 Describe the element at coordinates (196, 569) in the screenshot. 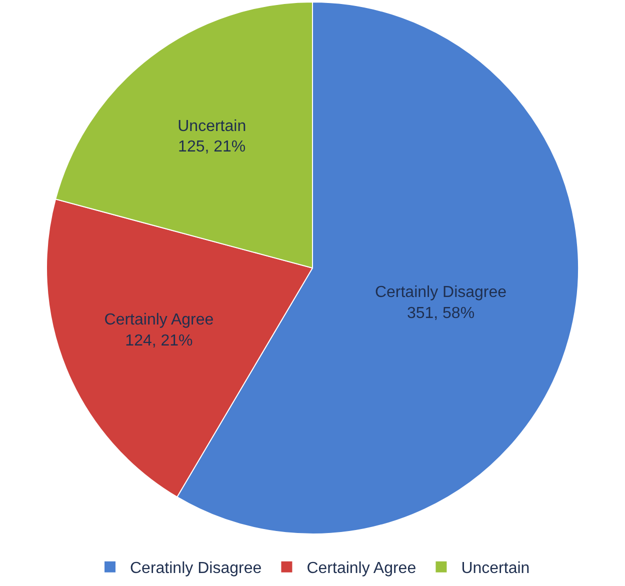

I see `legend-label: Ceratinly Disagree` at that location.